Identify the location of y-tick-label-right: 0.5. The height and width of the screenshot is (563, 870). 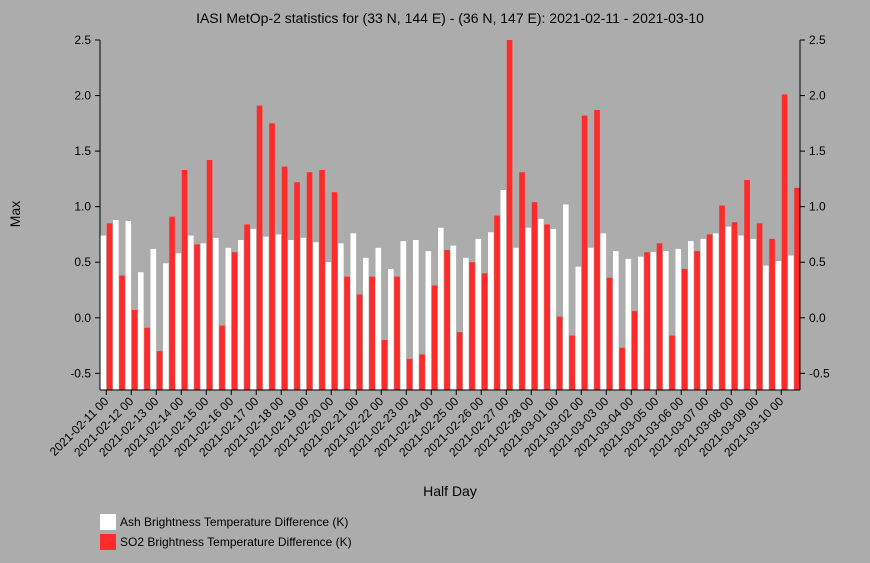
(817, 262).